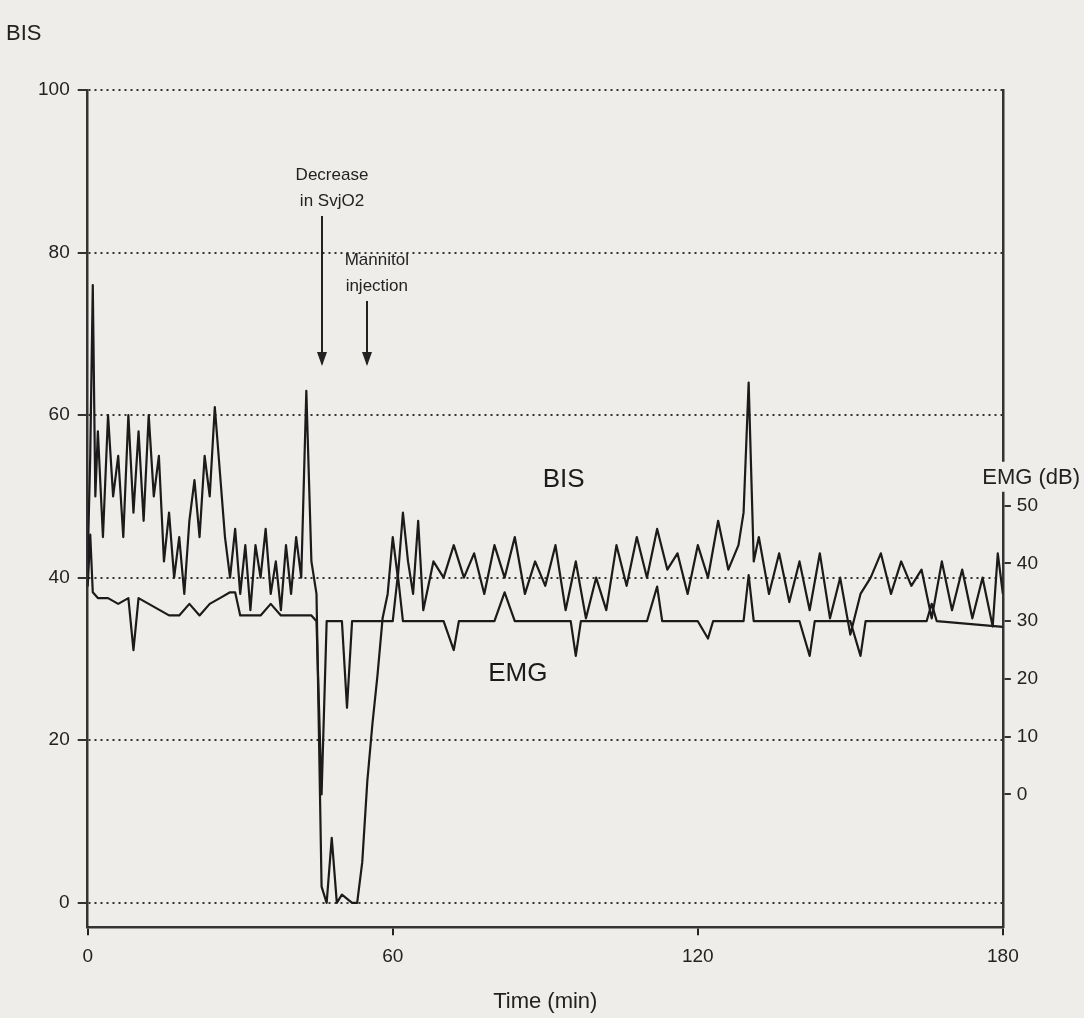 This screenshot has width=1084, height=1018. Describe the element at coordinates (1022, 793) in the screenshot. I see `y2-tick-label: 0` at that location.